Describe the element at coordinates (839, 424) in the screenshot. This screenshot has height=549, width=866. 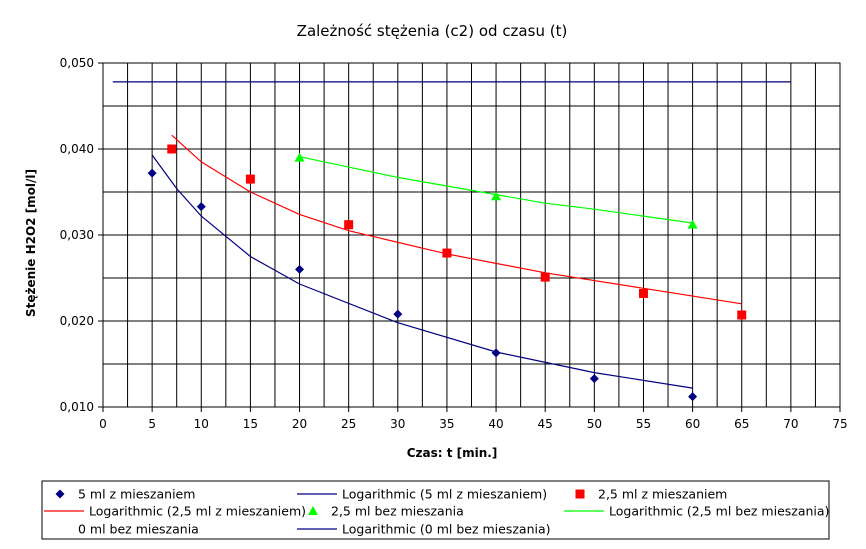
I see `x-tick-label: 75` at that location.